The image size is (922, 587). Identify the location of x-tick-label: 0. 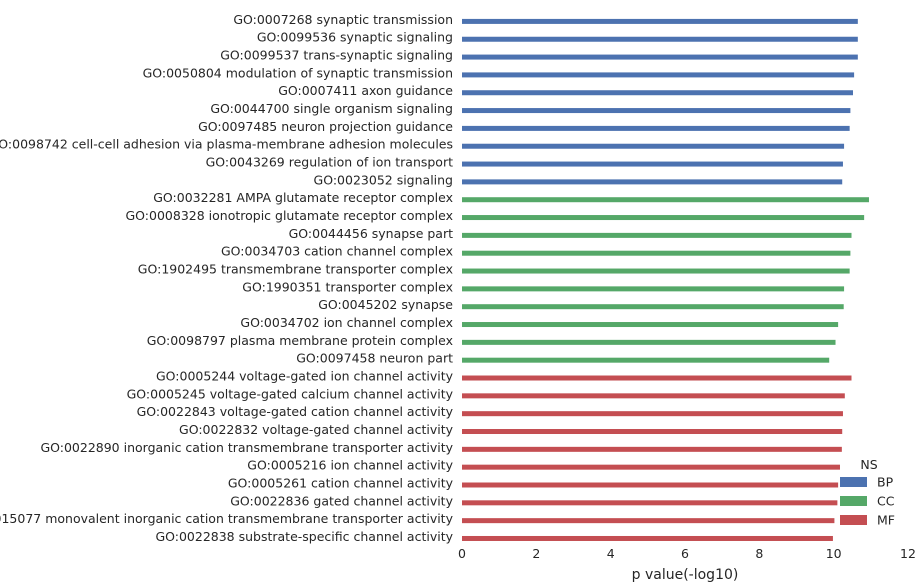
(462, 553).